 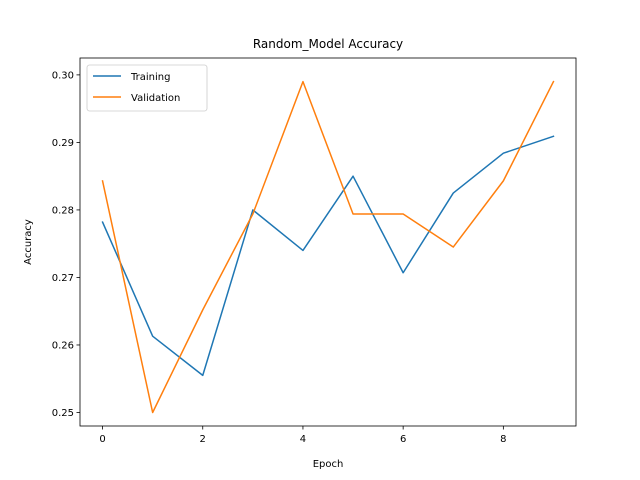 I want to click on legend-label-validation: Validation, so click(x=155, y=98).